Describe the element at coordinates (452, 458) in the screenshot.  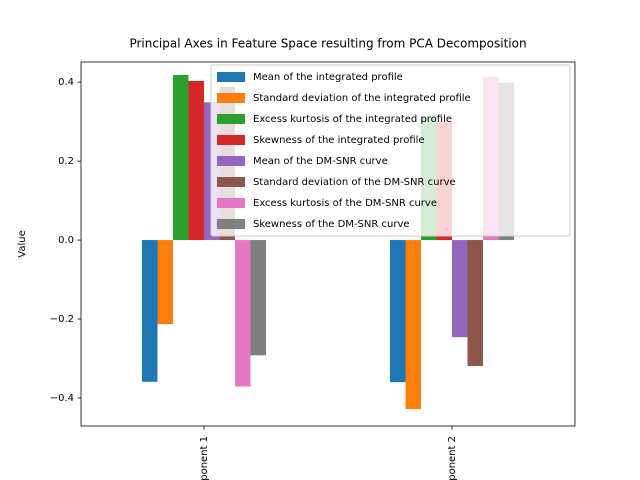
I see `x-tick-label: Component 2` at that location.